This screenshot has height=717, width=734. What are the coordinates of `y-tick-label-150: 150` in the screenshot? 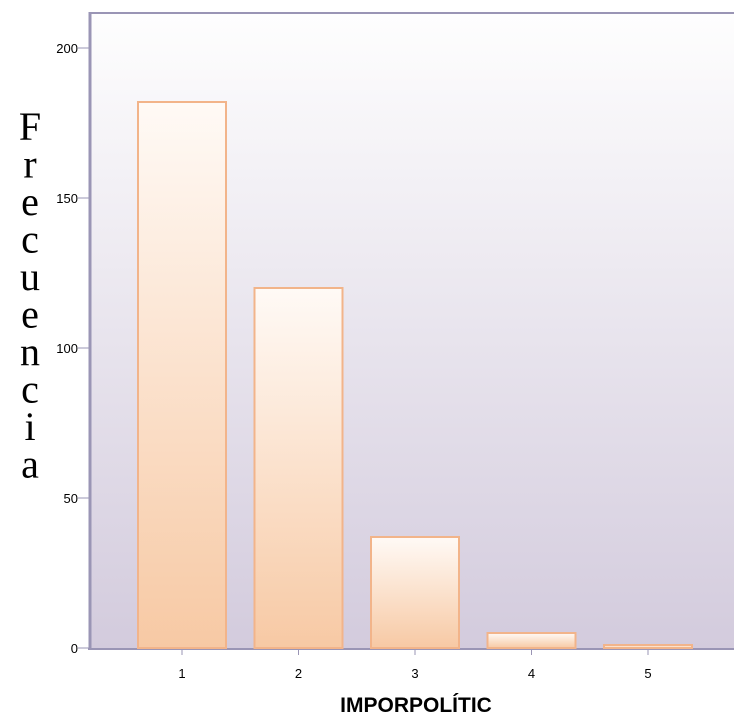 It's located at (67, 198).